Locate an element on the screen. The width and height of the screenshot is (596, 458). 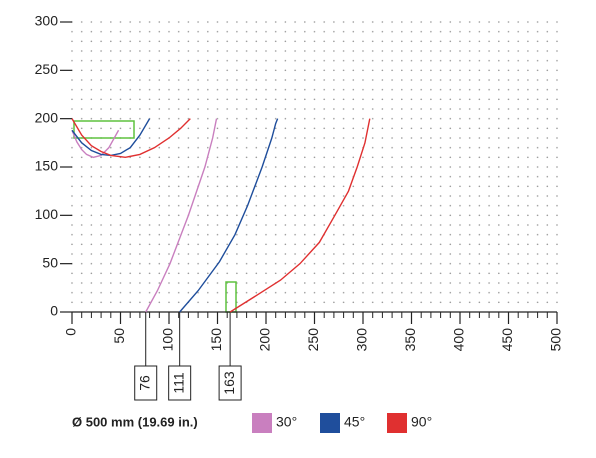
marker-label: 163 is located at coordinates (229, 383).